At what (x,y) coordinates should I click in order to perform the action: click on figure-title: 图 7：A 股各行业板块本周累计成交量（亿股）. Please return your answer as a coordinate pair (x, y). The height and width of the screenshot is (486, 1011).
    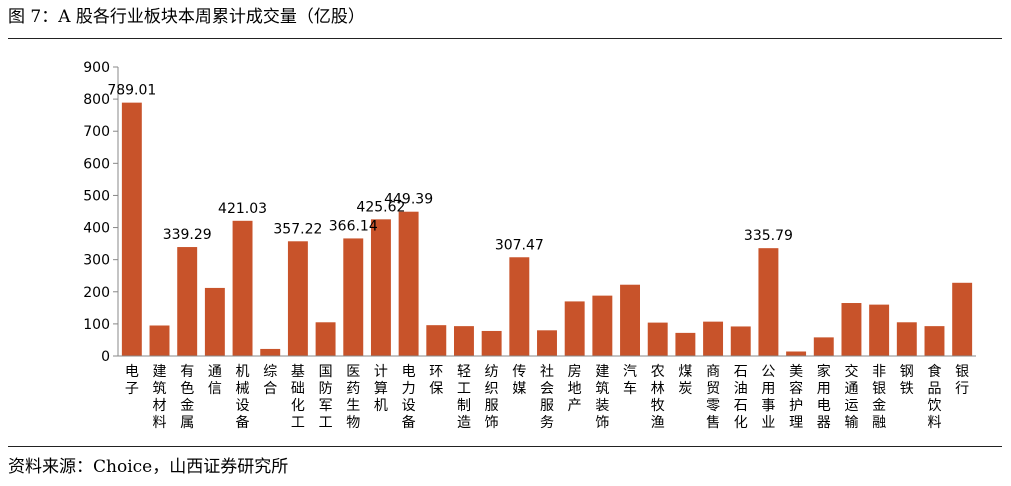
    Looking at the image, I should click on (186, 17).